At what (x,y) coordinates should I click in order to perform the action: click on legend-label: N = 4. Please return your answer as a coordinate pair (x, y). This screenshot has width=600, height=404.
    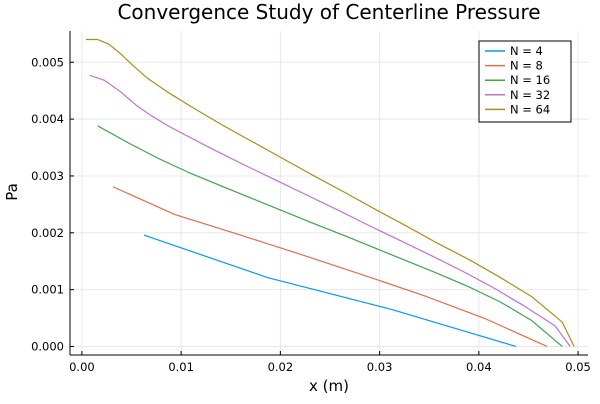
    Looking at the image, I should click on (526, 51).